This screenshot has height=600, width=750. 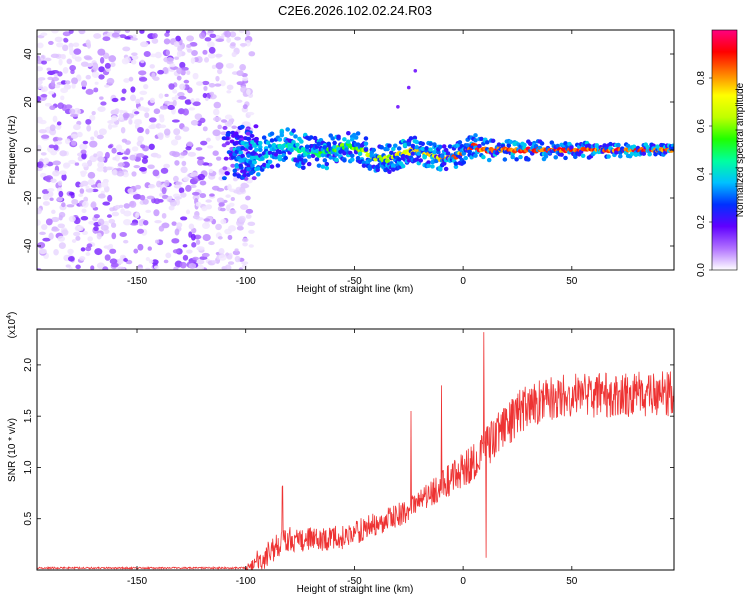 What do you see at coordinates (701, 126) in the screenshot?
I see `colorbar-tick-label: 0.6` at bounding box center [701, 126].